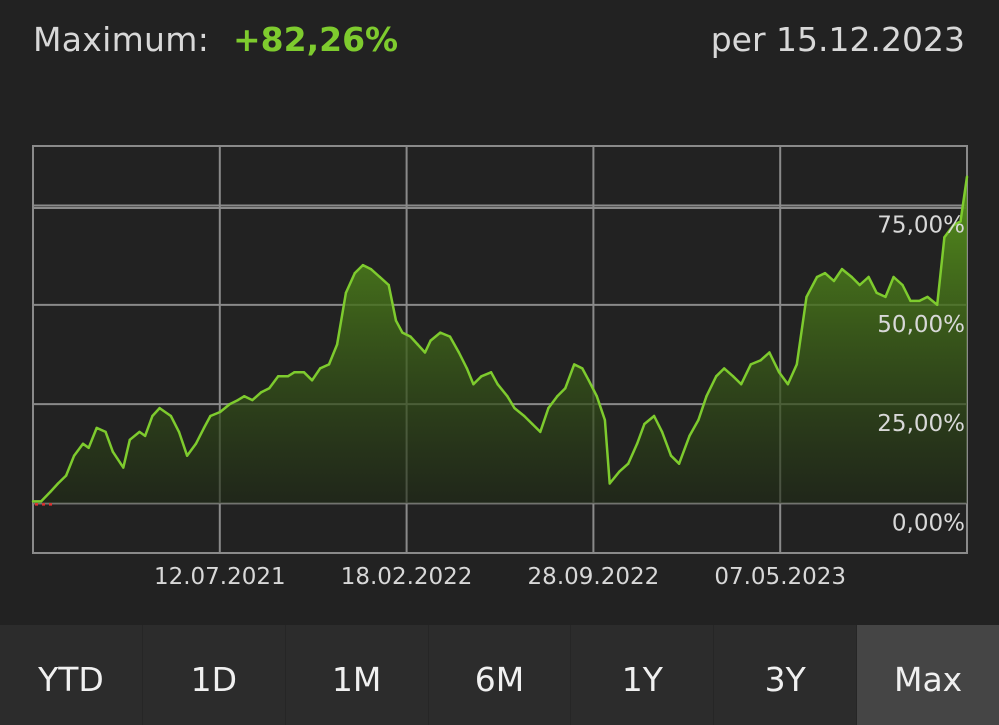 This screenshot has width=999, height=725. I want to click on y-axis-labels: 0,00% 25,00% 50,00% 75,00%, so click(921, 375).